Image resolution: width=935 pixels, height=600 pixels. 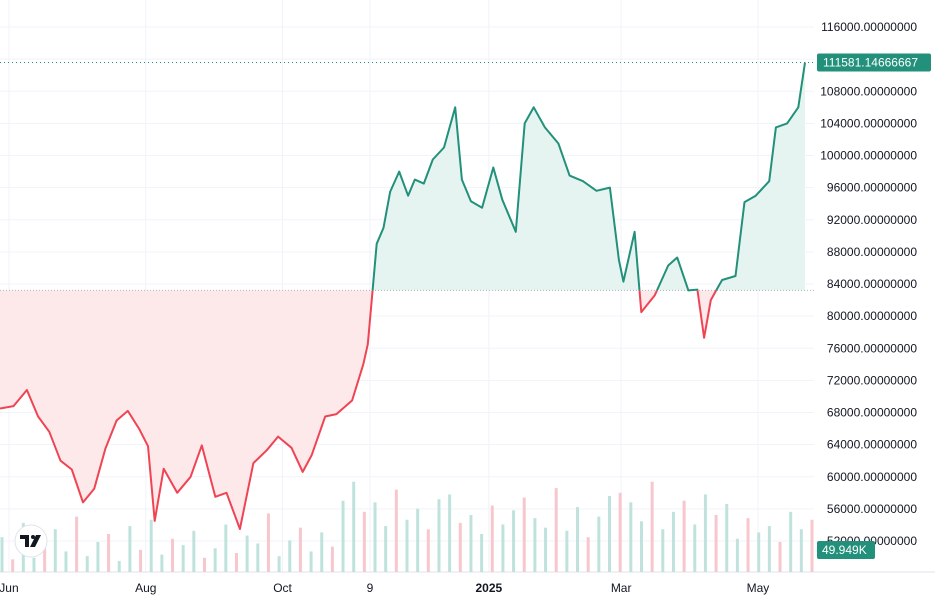 I want to click on tradingview-logo-icon, so click(x=31, y=541).